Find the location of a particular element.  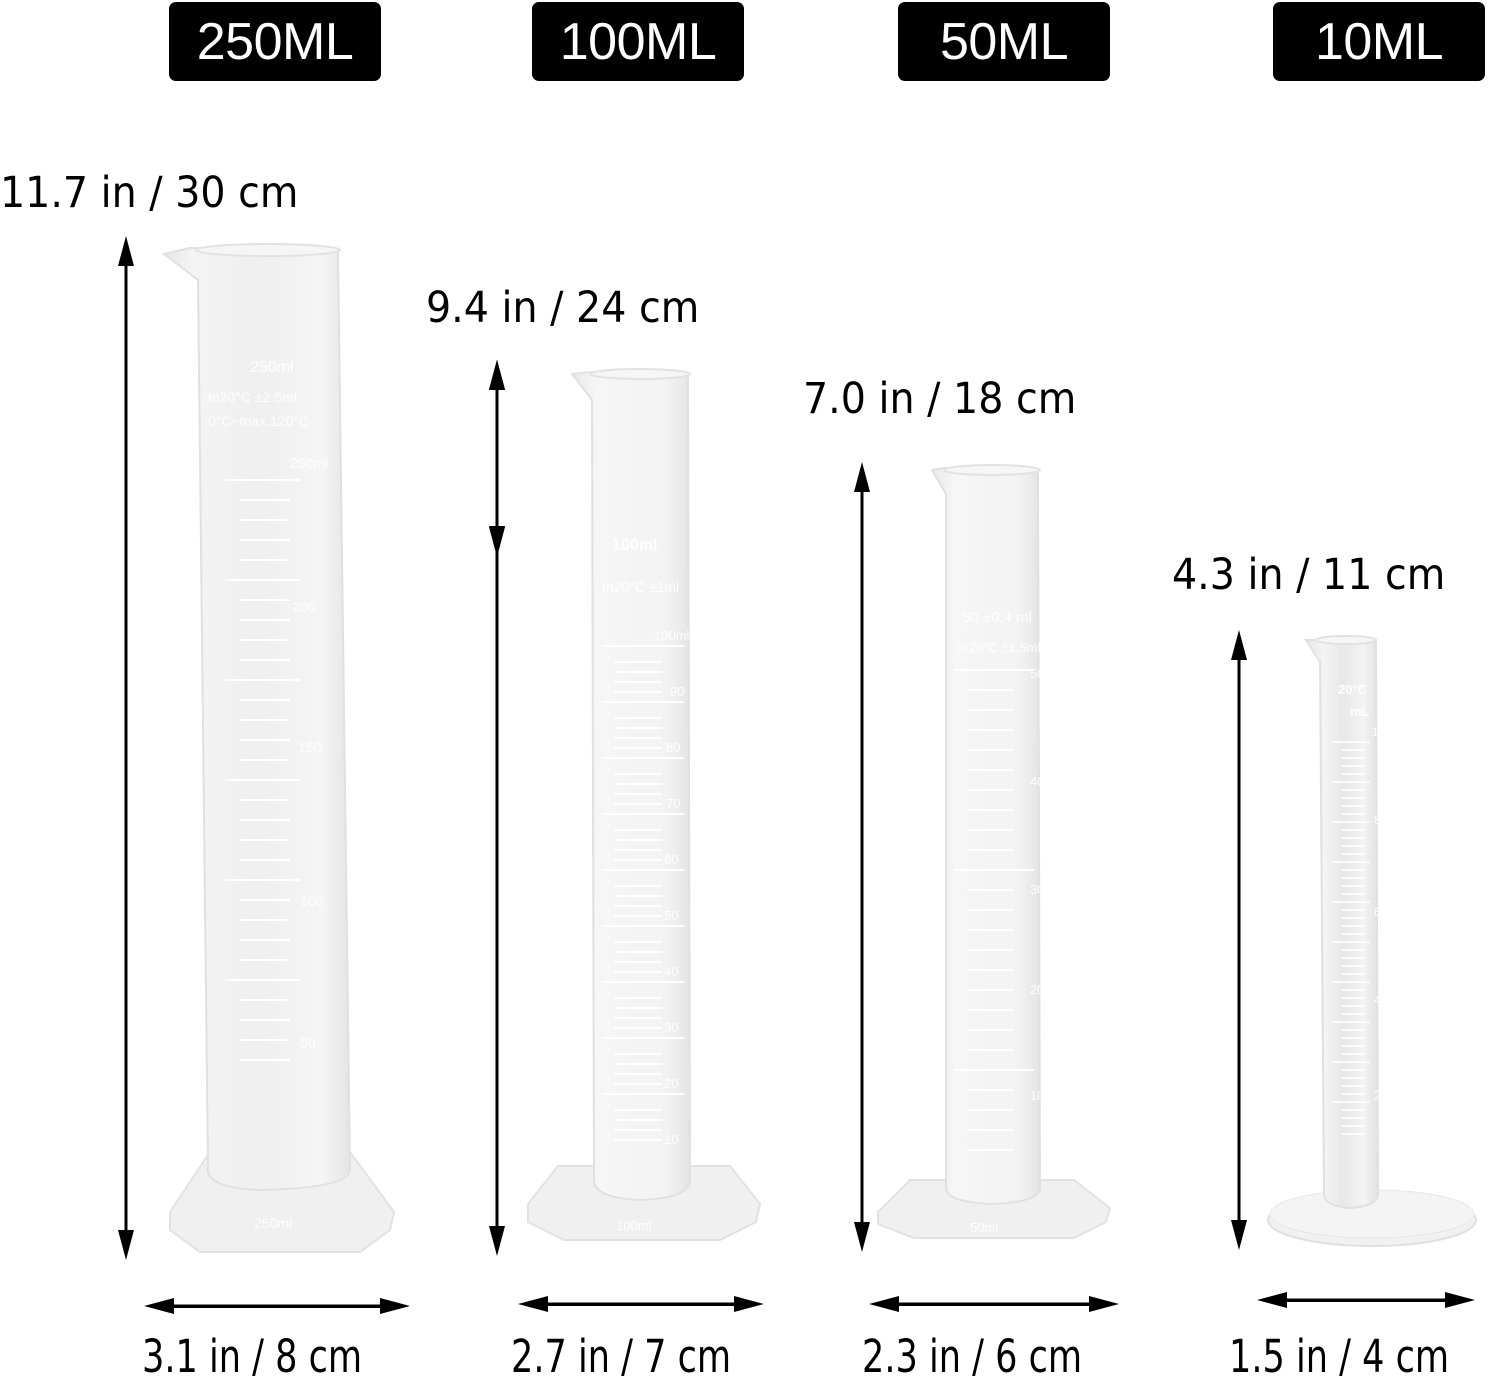

svg-text: 60 is located at coordinates (671, 859).